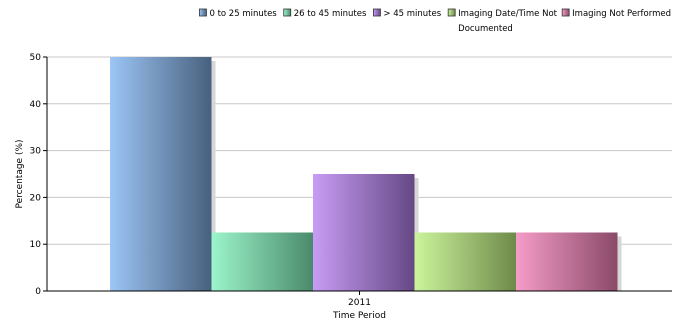 The height and width of the screenshot is (329, 673). I want to click on y-tick-label: 20, so click(36, 198).